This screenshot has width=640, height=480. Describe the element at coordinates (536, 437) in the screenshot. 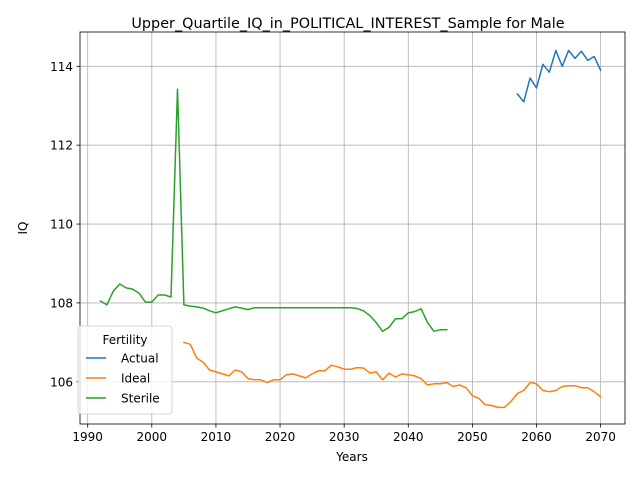

I see `x-tick-label: 2060` at that location.